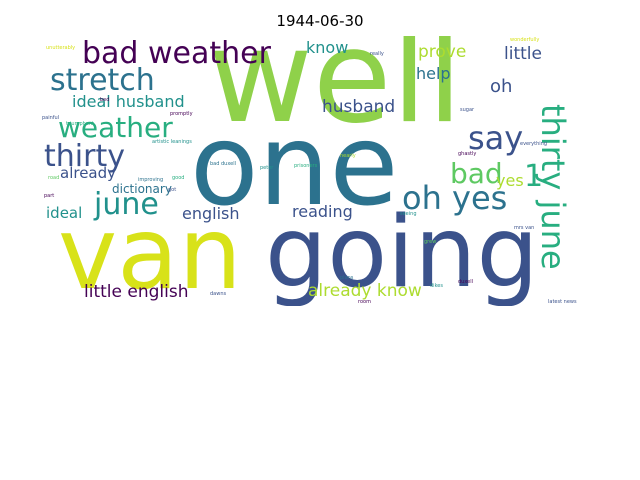  What do you see at coordinates (365, 291) in the screenshot?
I see `word-already-know: already know` at bounding box center [365, 291].